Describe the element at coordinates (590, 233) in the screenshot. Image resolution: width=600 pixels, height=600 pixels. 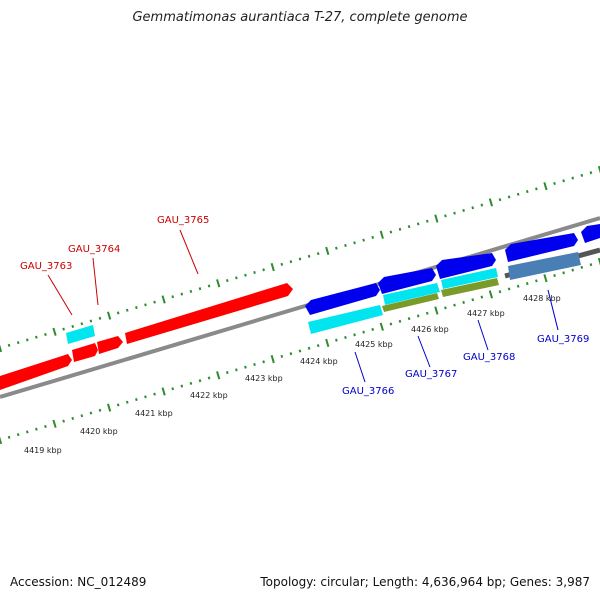
I see `gene-arrow-partial` at that location.